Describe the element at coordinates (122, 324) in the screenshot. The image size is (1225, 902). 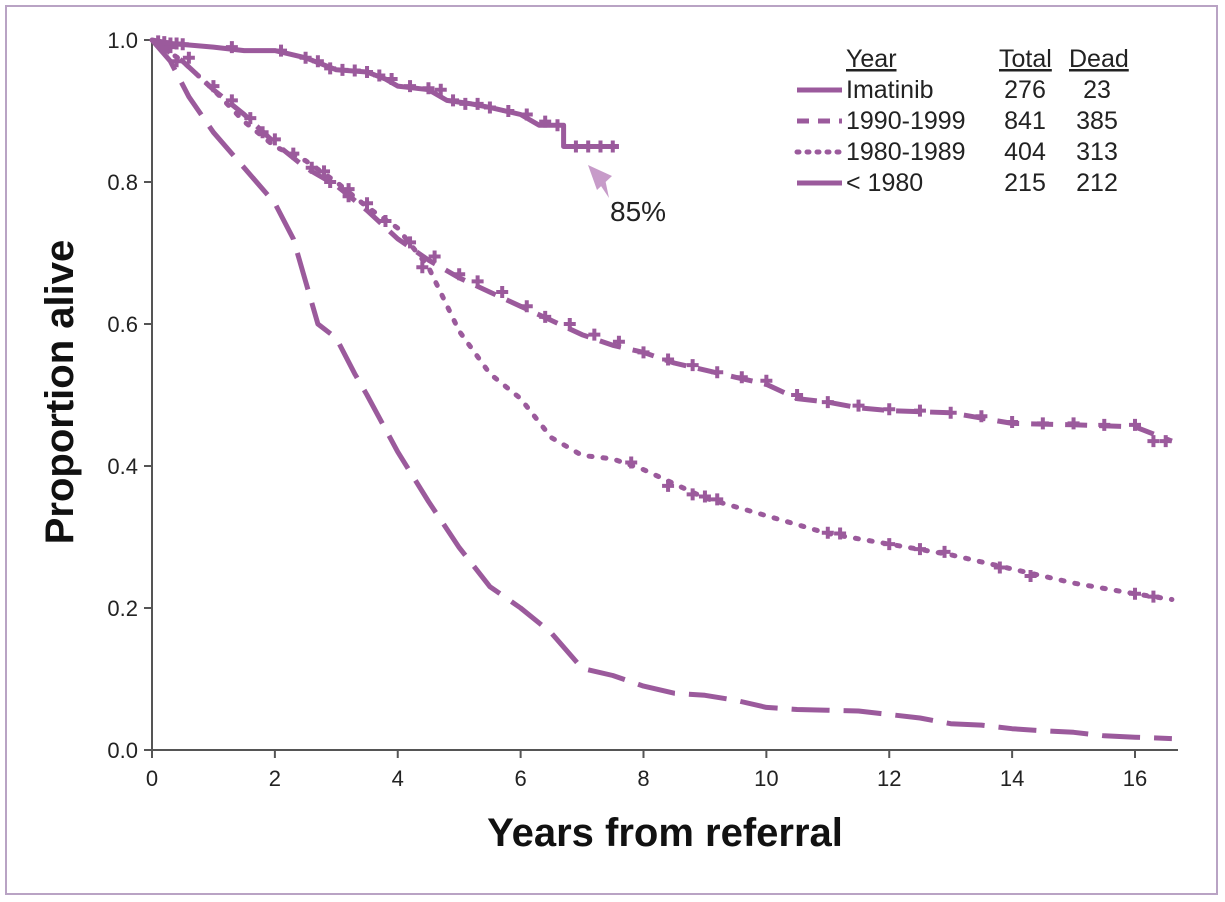
I see `y-tick-label: 0.6` at that location.